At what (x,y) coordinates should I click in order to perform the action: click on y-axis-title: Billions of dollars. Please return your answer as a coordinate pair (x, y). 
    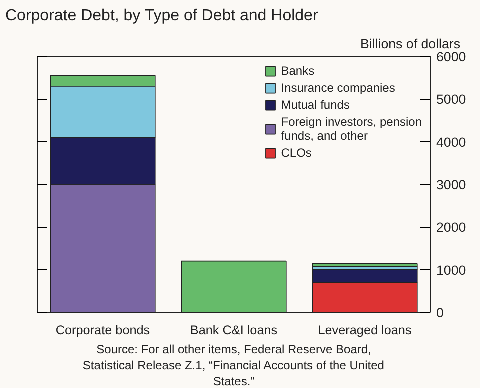
    Looking at the image, I should click on (410, 44).